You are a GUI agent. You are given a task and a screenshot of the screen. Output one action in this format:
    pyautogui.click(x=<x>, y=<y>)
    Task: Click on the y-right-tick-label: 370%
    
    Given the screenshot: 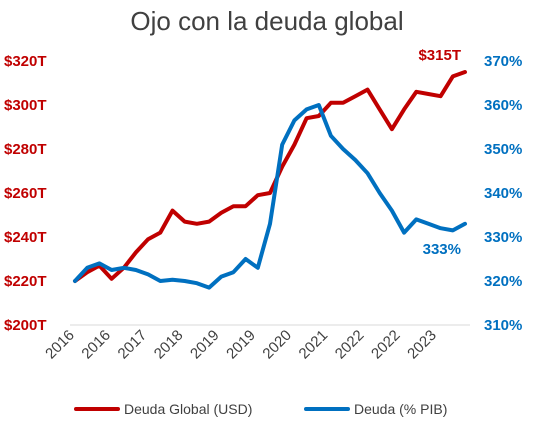 What is the action you would take?
    pyautogui.click(x=503, y=61)
    